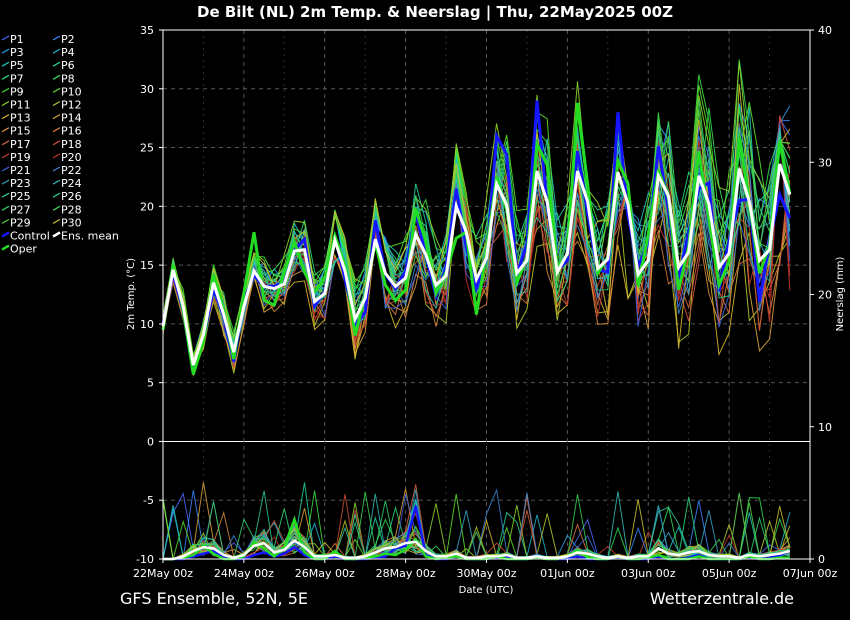 Image resolution: width=850 pixels, height=620 pixels. What do you see at coordinates (71, 131) in the screenshot?
I see `legend-label: P16` at bounding box center [71, 131].